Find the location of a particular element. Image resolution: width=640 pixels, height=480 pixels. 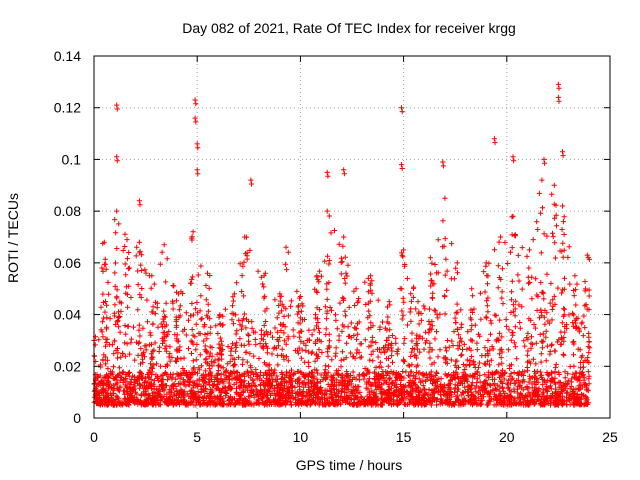

y-tick-label-1: 0.02 is located at coordinates (67, 366).